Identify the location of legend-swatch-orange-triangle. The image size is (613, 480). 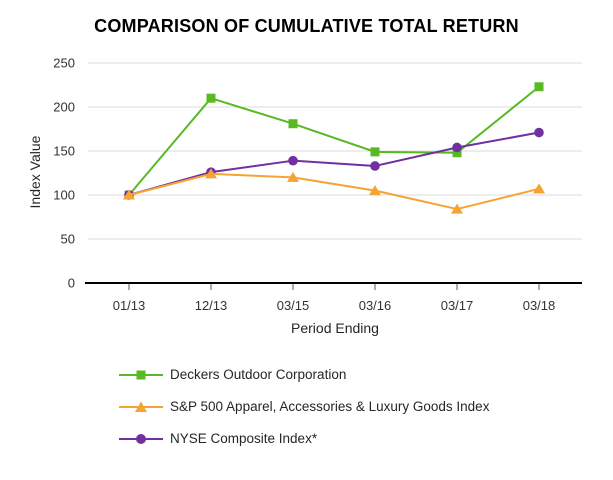
(141, 406).